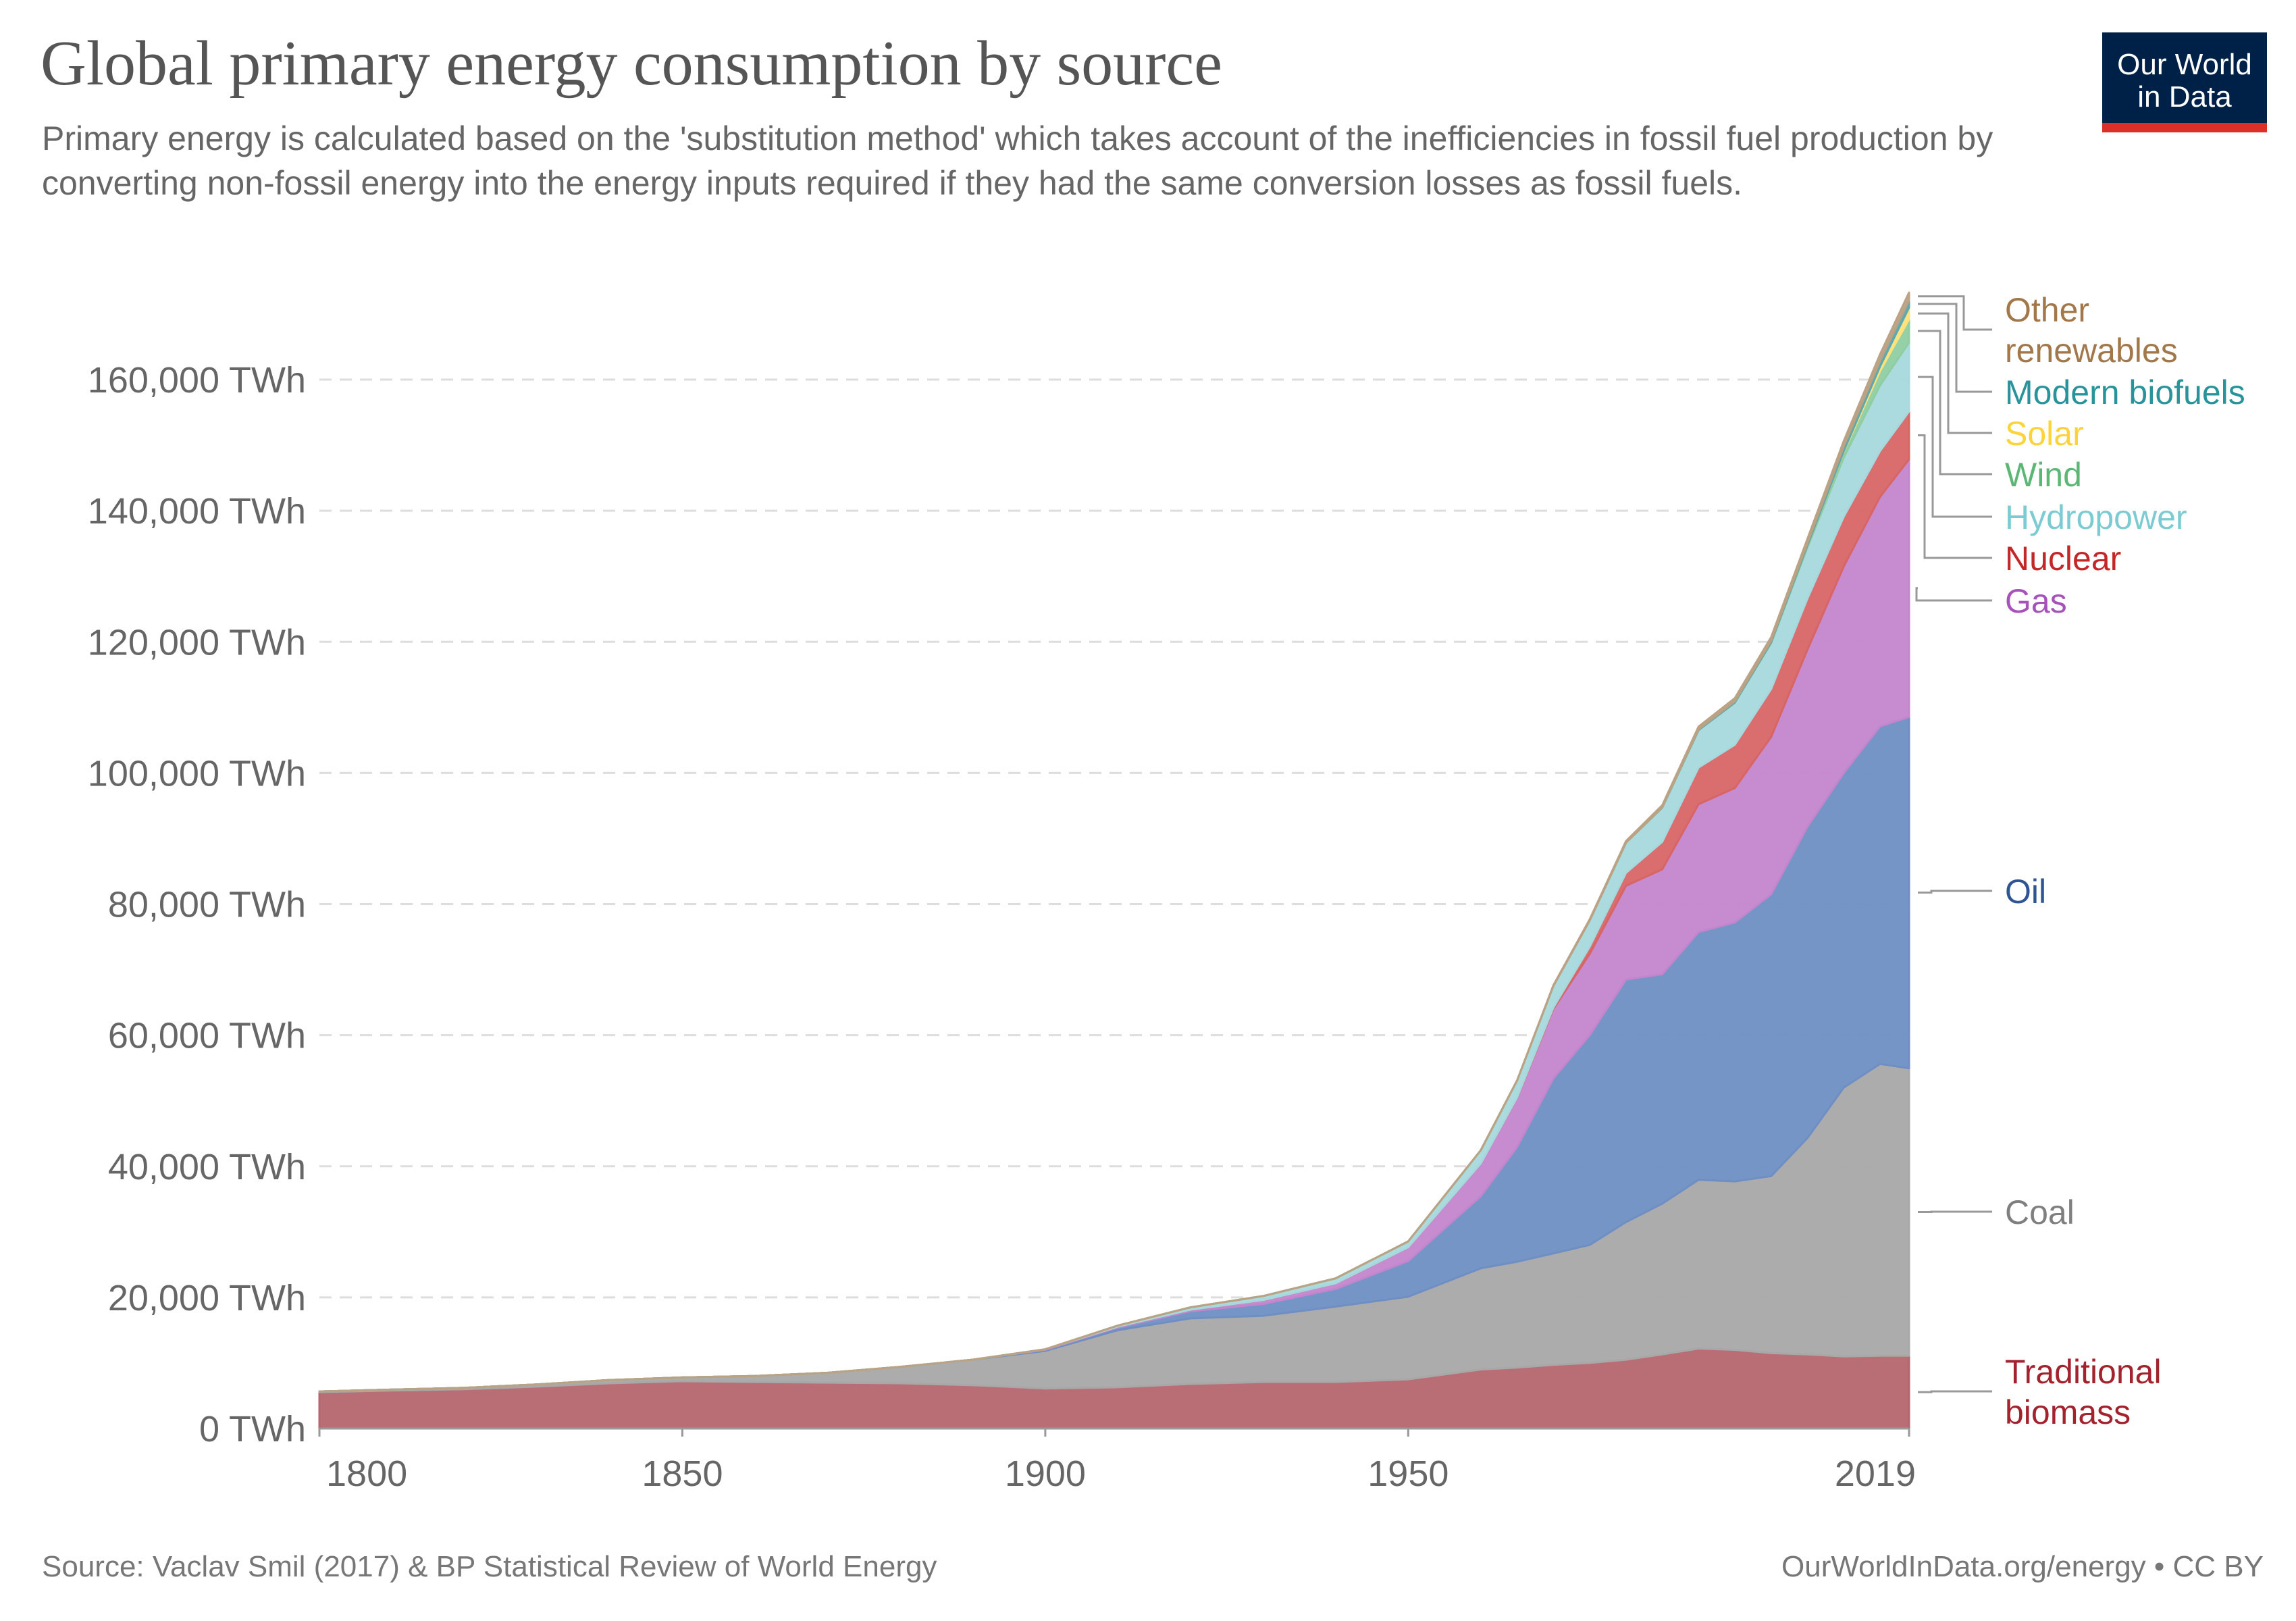 This screenshot has width=2296, height=1621. I want to click on y-tick-label: 60,000 TWh, so click(207, 1036).